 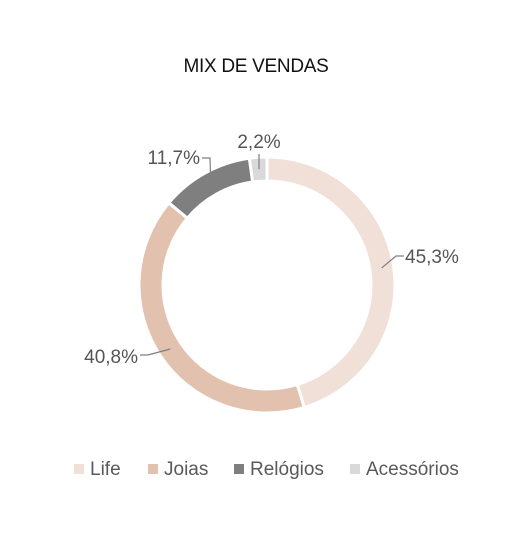 I want to click on legend-label-joias: Joias, so click(x=186, y=469).